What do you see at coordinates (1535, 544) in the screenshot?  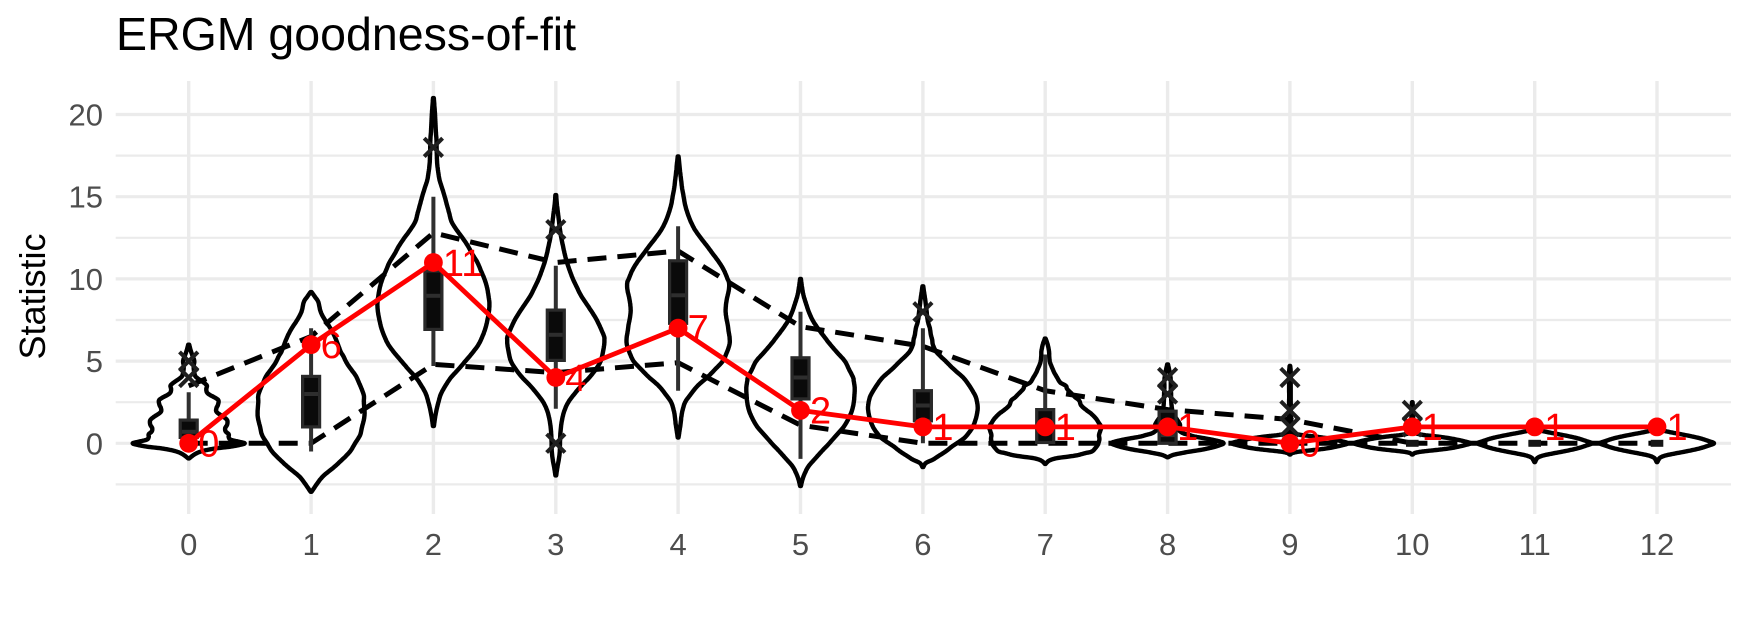 I see `svg-text: 11` at bounding box center [1535, 544].